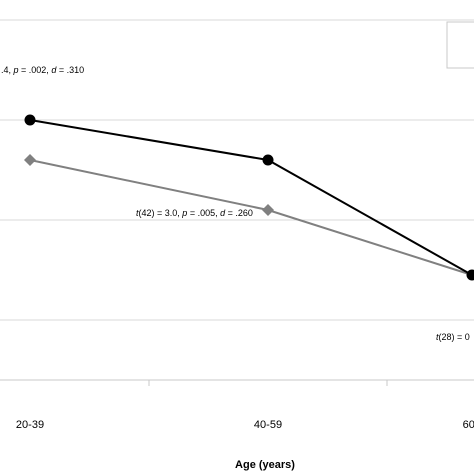 Image resolution: width=474 pixels, height=474 pixels. I want to click on annotation-label: .4, p = .002, d = .310, so click(42, 70).